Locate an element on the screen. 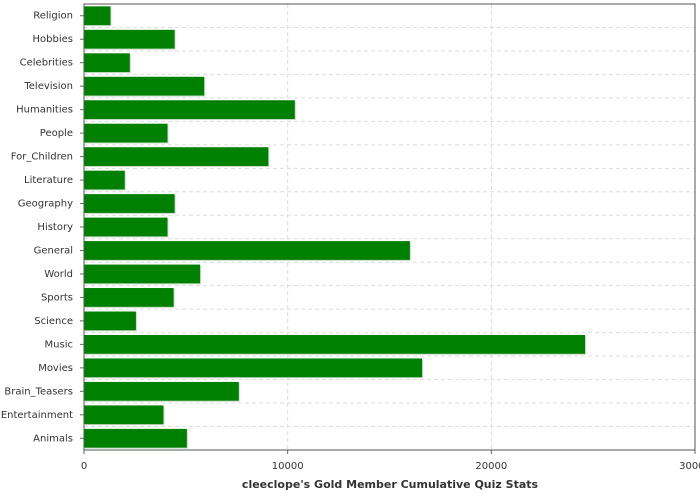 This screenshot has height=500, width=700. y-tick-label: Sports is located at coordinates (57, 297).